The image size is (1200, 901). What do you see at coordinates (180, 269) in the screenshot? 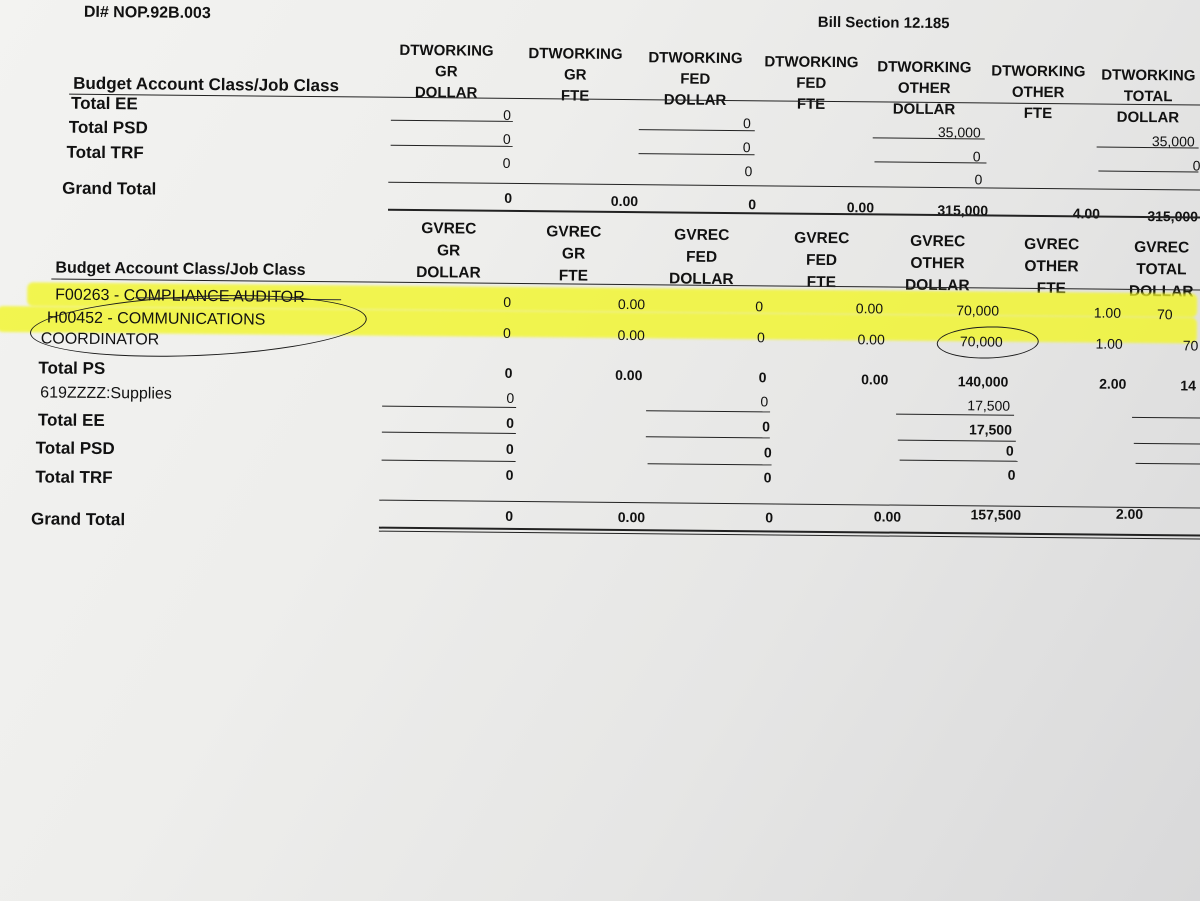
I see `t2-title: Budget Account Class/Job Class` at bounding box center [180, 269].